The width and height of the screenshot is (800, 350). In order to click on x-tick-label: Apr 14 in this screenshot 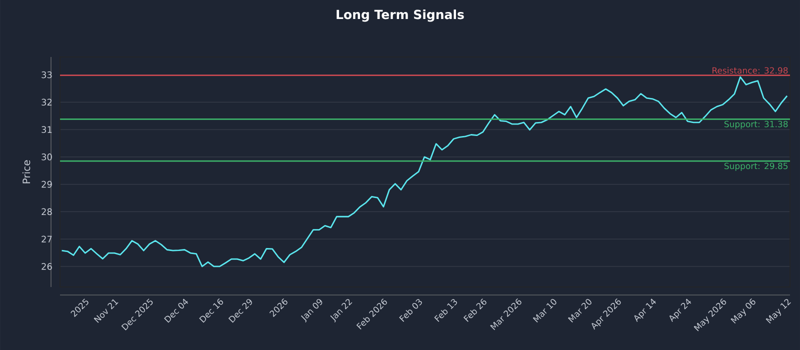, I will do `click(645, 310)`.